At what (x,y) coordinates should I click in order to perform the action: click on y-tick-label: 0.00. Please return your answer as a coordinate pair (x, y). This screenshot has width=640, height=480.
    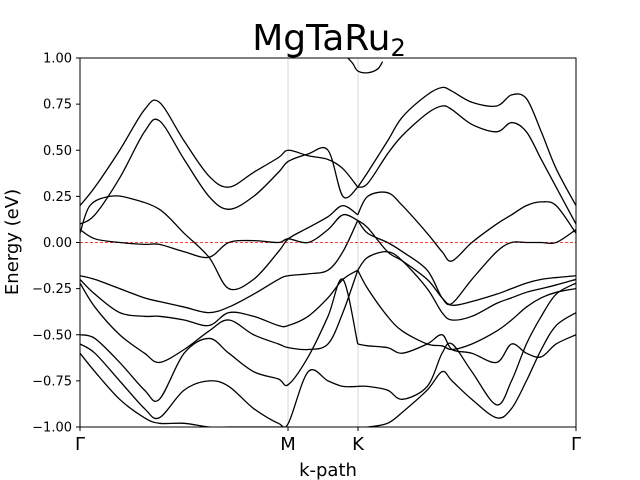
    Looking at the image, I should click on (57, 243).